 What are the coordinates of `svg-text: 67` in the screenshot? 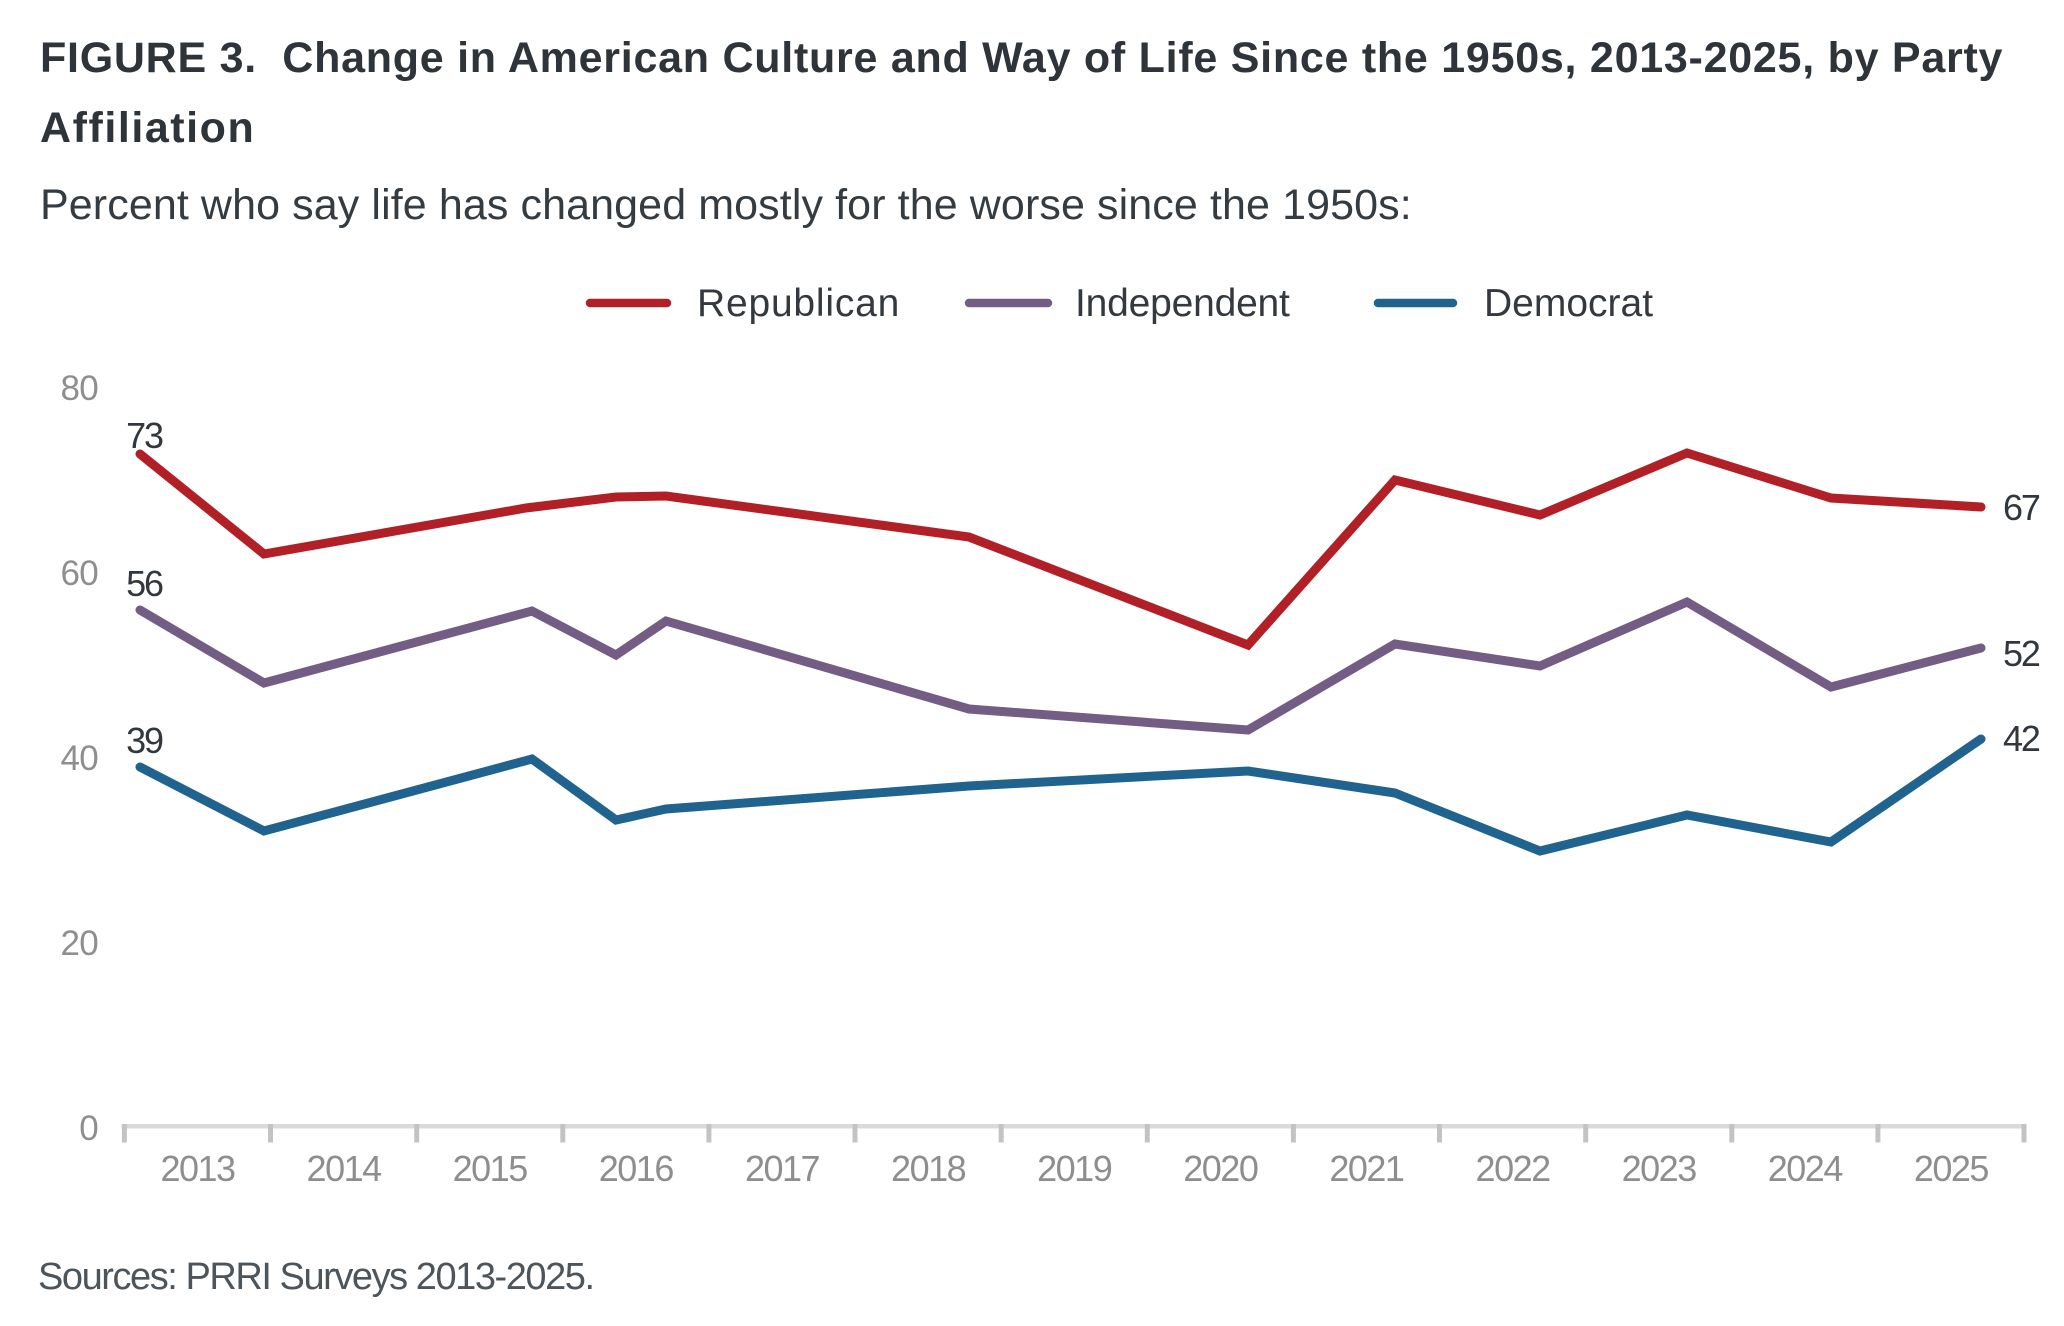 It's located at (2021, 507).